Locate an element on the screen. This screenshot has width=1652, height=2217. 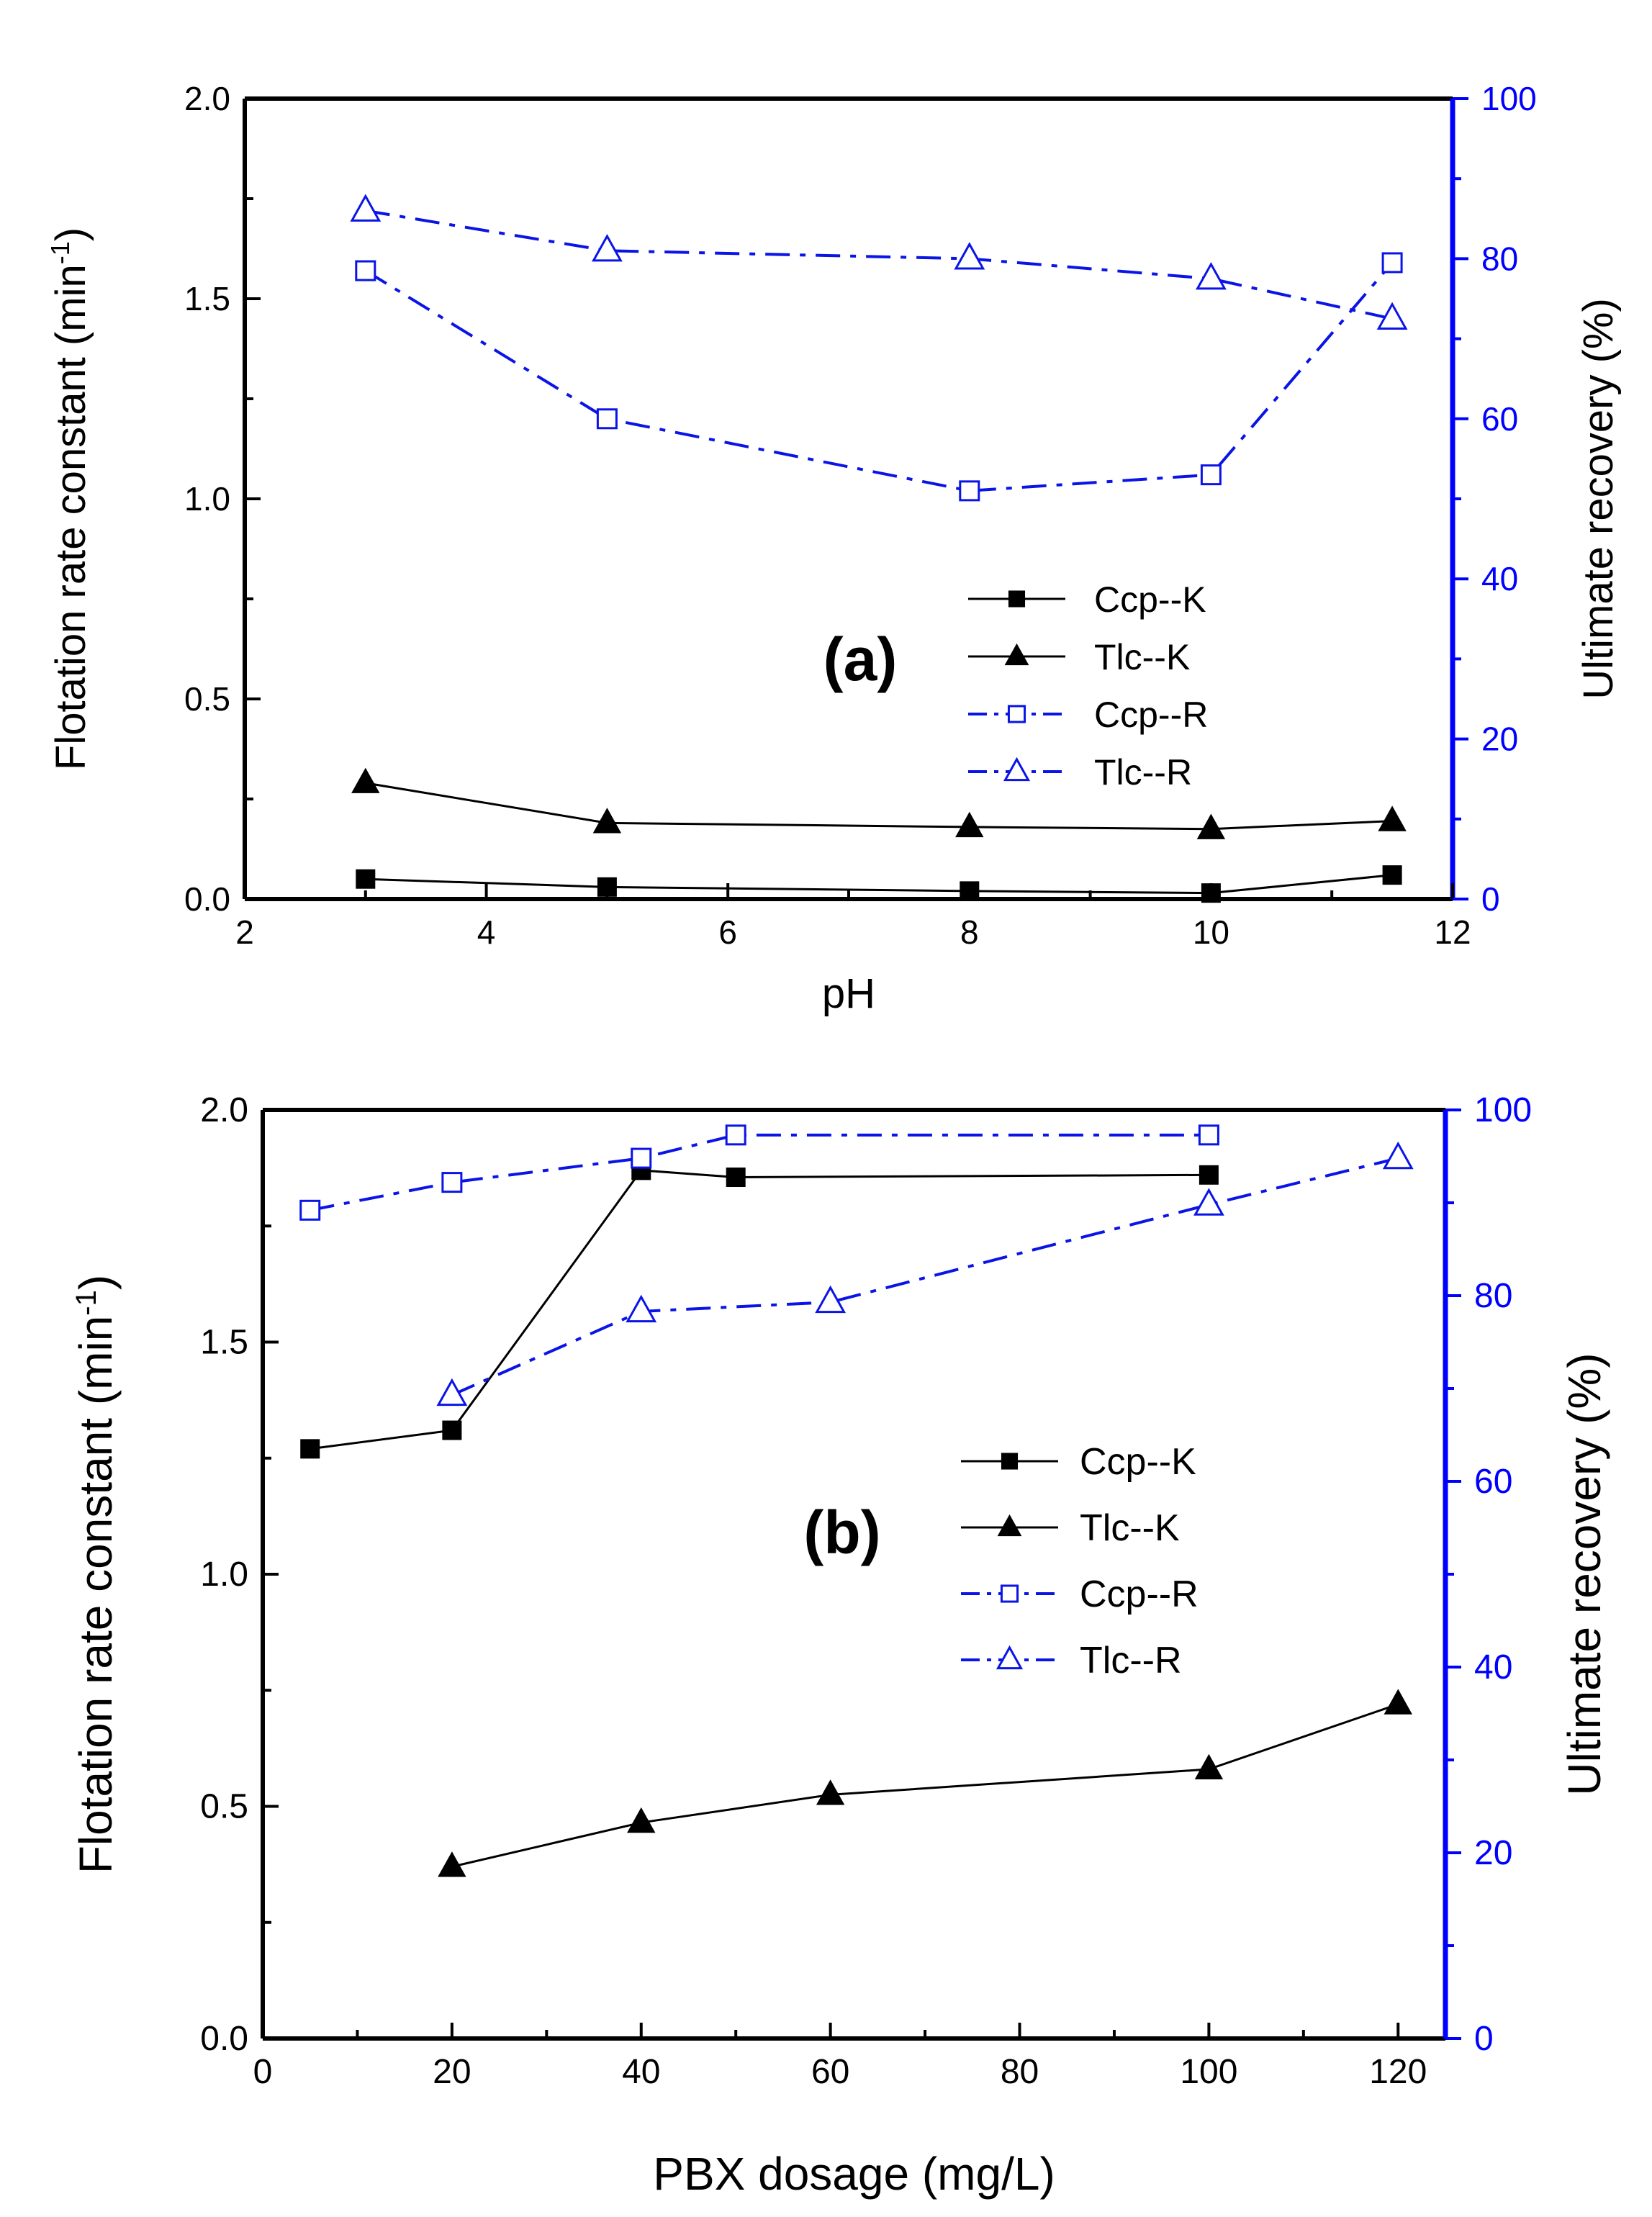
series-line-ccp-r is located at coordinates (759, 1172).